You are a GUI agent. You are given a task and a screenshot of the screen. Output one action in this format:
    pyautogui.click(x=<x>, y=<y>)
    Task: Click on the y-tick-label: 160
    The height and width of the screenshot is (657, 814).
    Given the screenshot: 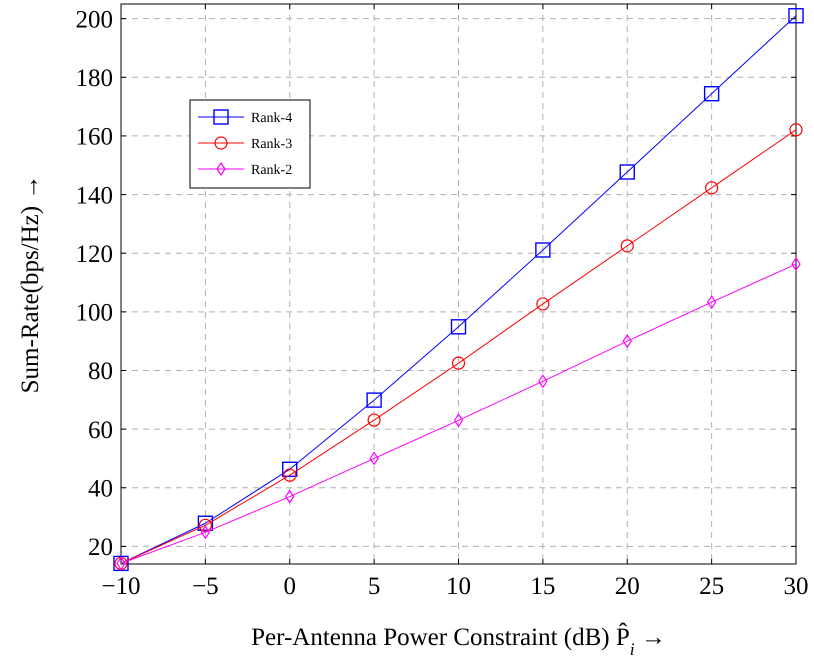 What is the action you would take?
    pyautogui.click(x=94, y=137)
    